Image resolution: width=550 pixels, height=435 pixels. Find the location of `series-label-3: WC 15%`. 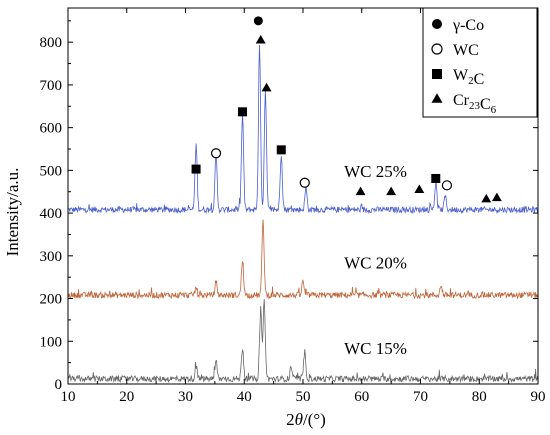

series-label-3: WC 15% is located at coordinates (375, 348).